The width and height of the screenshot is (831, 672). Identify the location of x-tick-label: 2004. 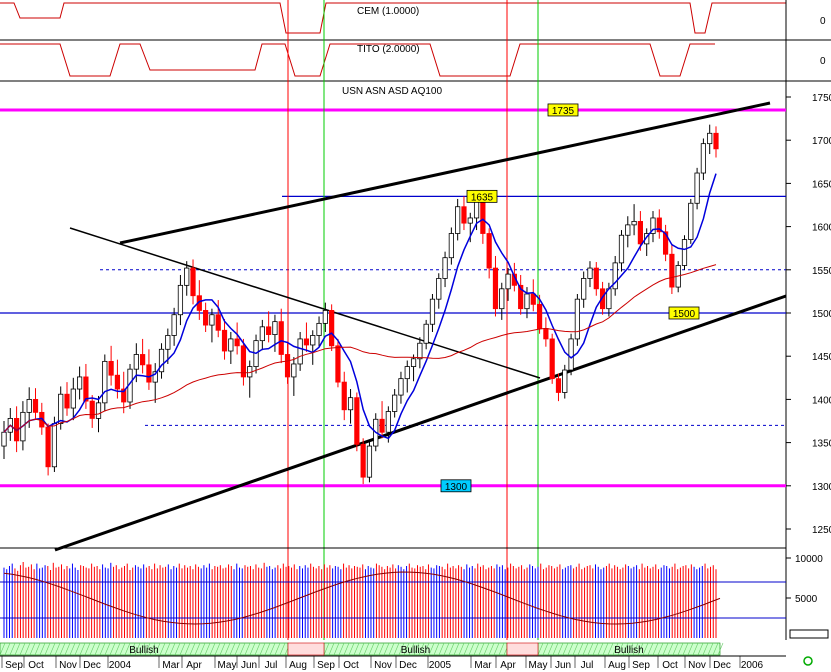
(120, 665).